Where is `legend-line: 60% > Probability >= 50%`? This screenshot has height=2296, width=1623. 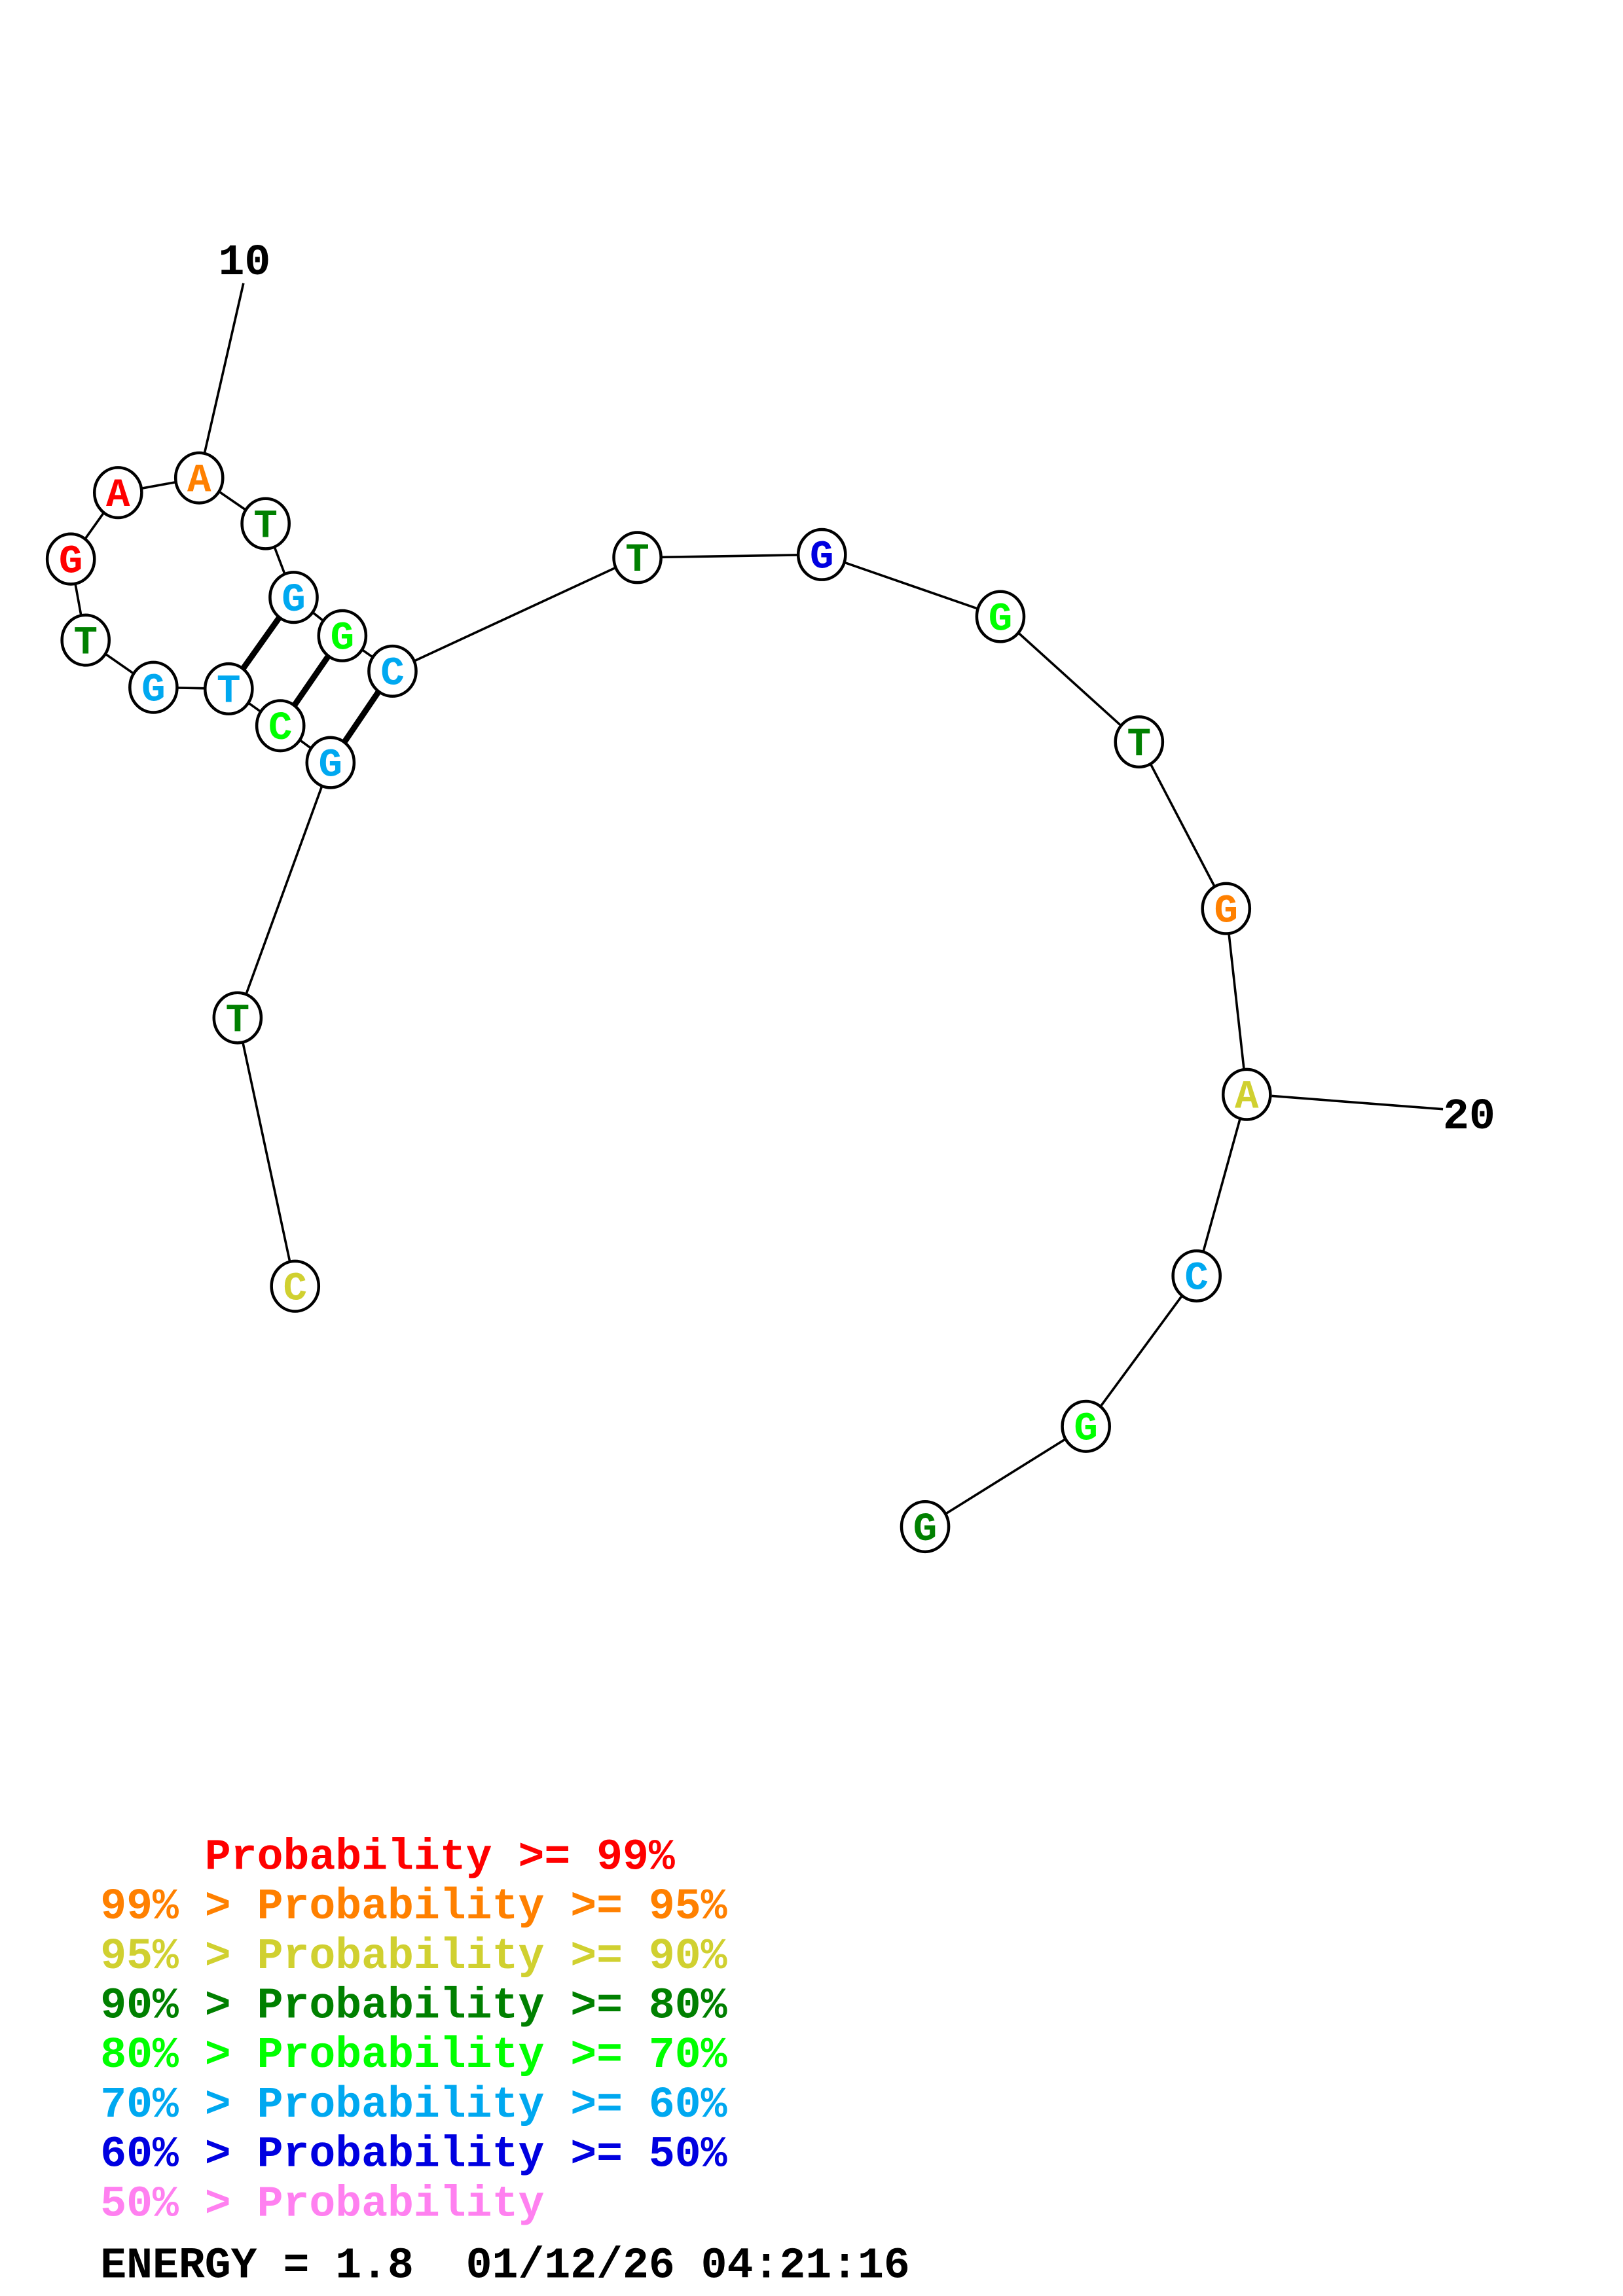 legend-line: 60% > Probability >= 50% is located at coordinates (413, 2154).